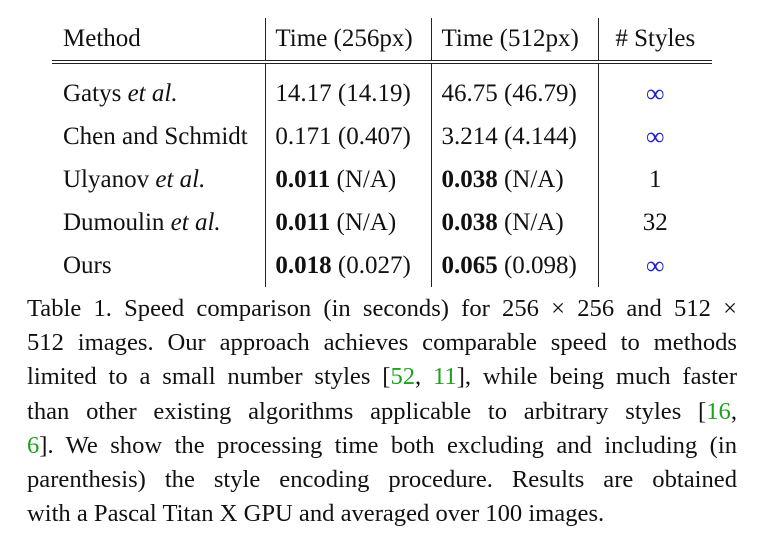 The height and width of the screenshot is (546, 760). What do you see at coordinates (87, 265) in the screenshot?
I see `method-cell: Ours` at bounding box center [87, 265].